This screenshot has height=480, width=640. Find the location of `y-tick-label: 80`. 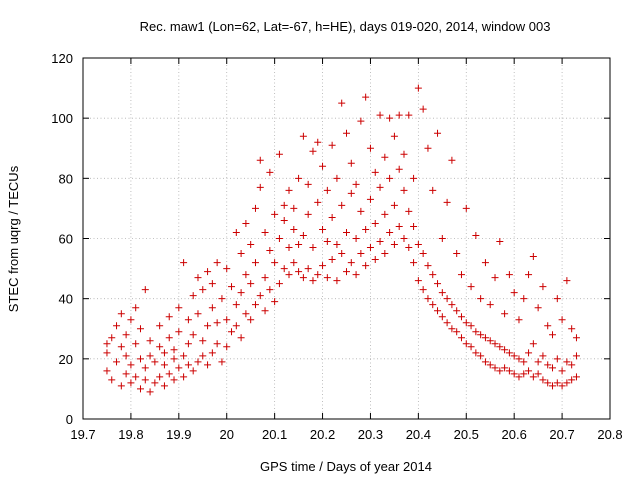

y-tick-label: 80 is located at coordinates (66, 178).